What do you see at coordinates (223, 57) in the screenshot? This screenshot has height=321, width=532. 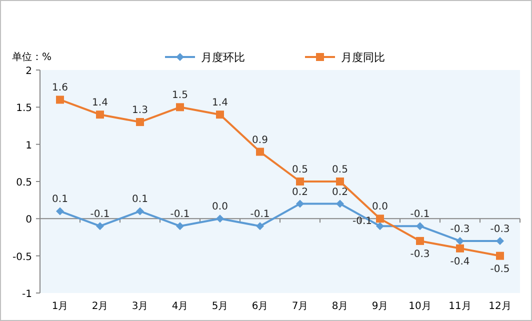 I see `legend-label: 月度环比` at bounding box center [223, 57].